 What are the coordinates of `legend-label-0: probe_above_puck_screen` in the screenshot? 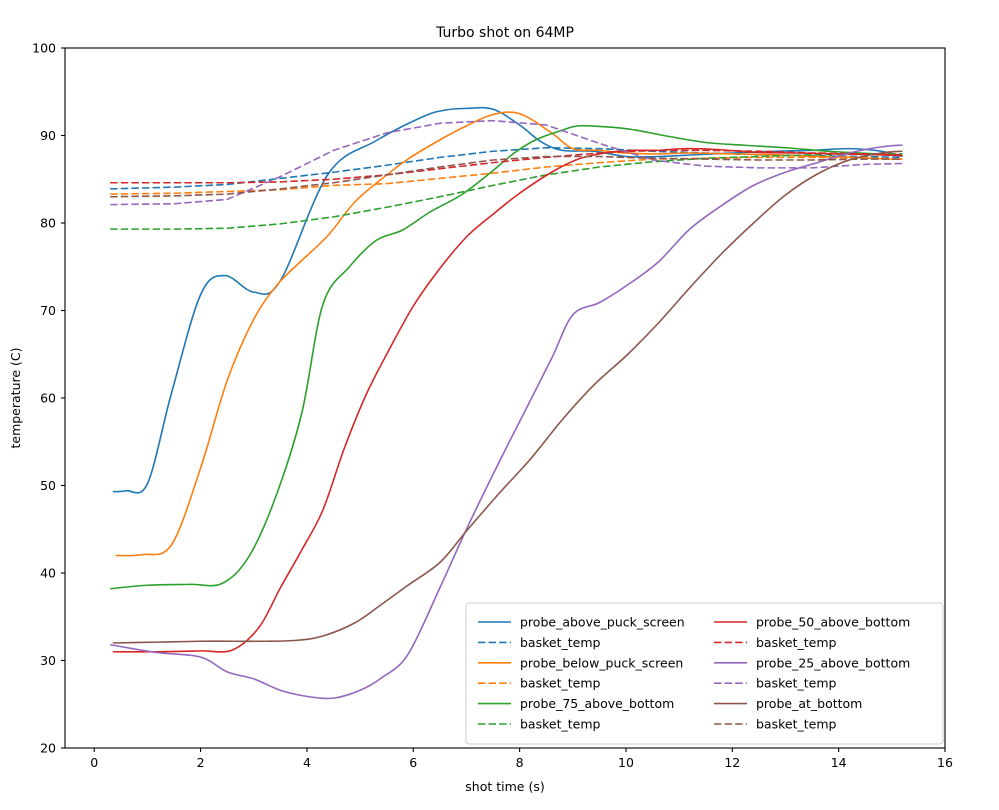 It's located at (602, 622).